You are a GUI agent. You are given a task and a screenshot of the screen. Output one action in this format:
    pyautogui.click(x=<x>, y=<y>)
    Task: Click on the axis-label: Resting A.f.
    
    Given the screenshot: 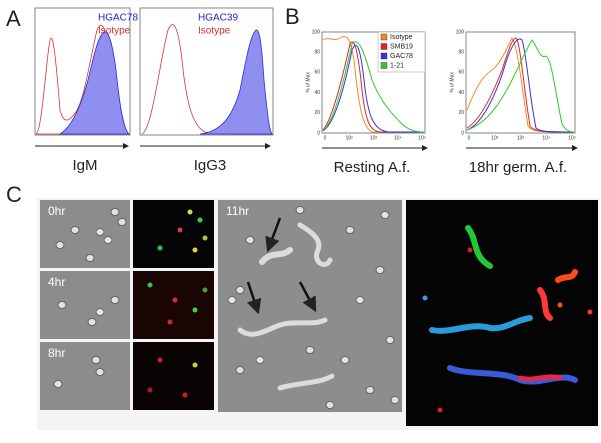 What is the action you would take?
    pyautogui.click(x=372, y=167)
    